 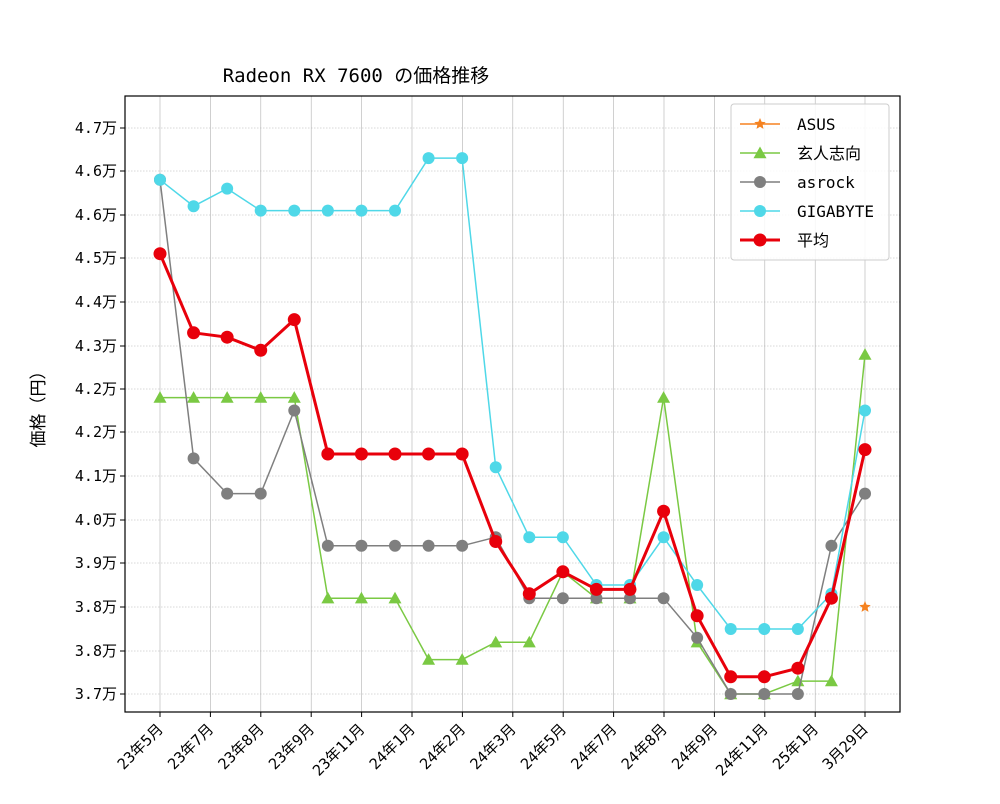 What do you see at coordinates (593, 746) in the screenshot?
I see `x-tick-label: 24年7月` at bounding box center [593, 746].